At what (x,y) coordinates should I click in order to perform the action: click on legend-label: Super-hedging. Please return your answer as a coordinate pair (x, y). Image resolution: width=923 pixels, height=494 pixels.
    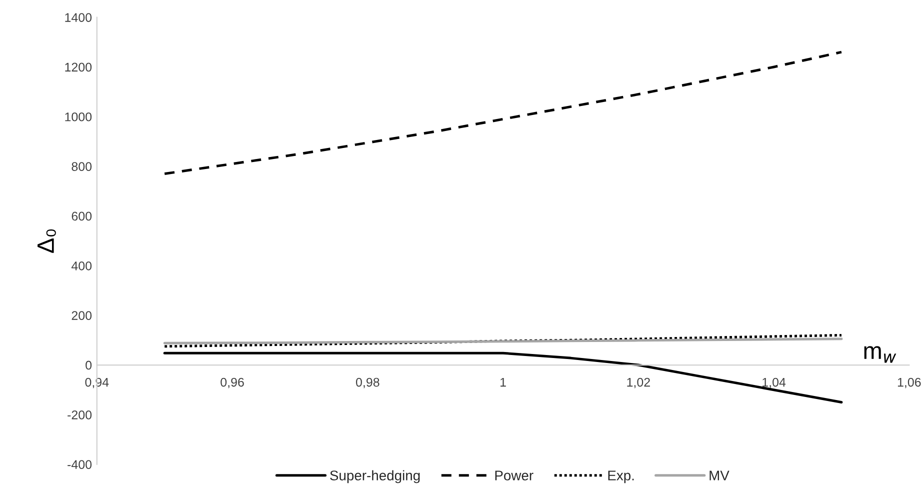
    Looking at the image, I should click on (375, 477).